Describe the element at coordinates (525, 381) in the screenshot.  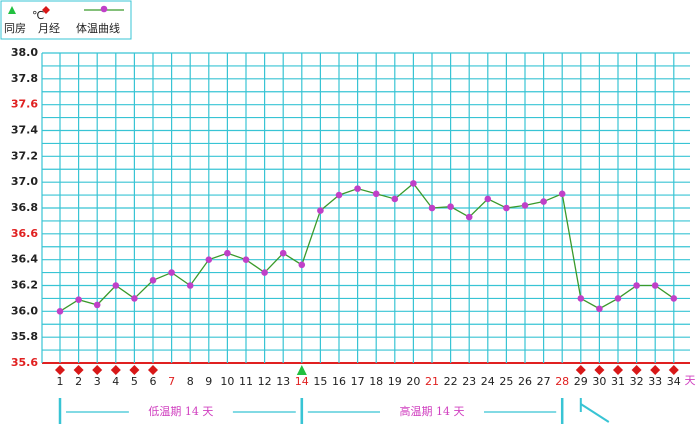
I see `x-tick-label: 26` at that location.